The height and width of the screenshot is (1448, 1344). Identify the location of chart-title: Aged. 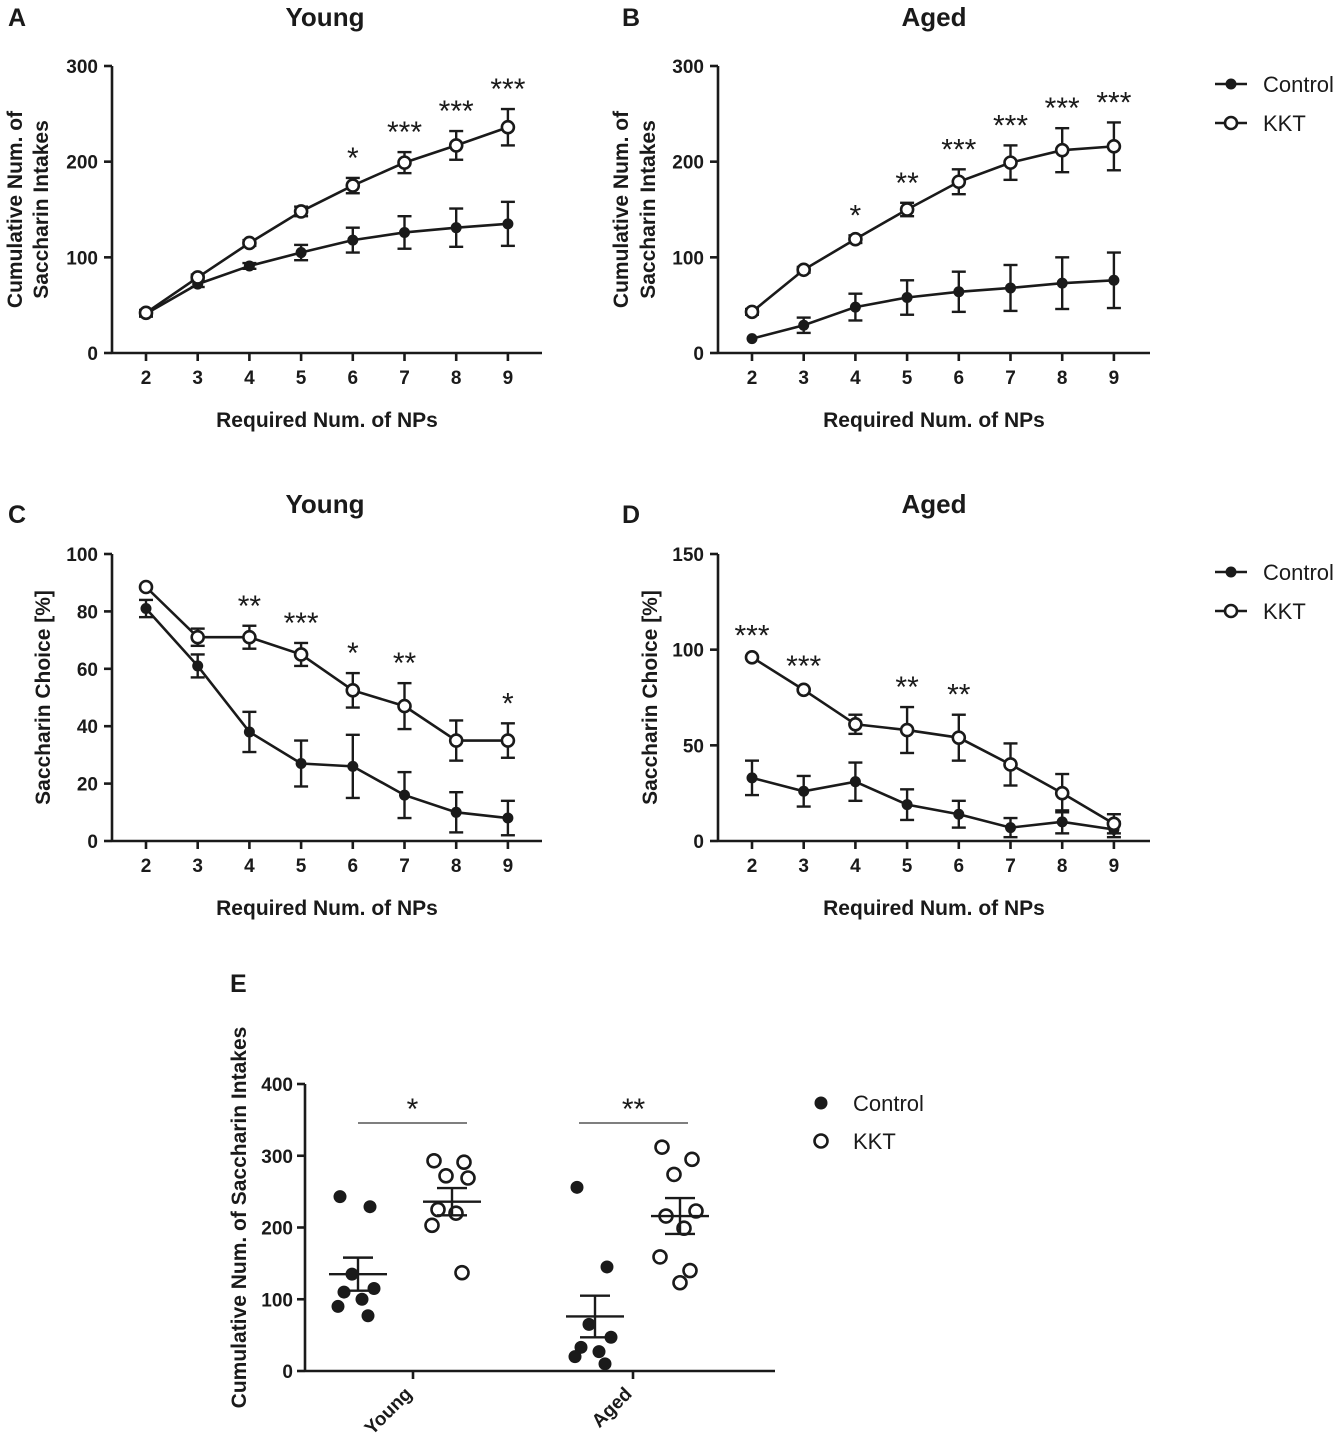
(934, 504).